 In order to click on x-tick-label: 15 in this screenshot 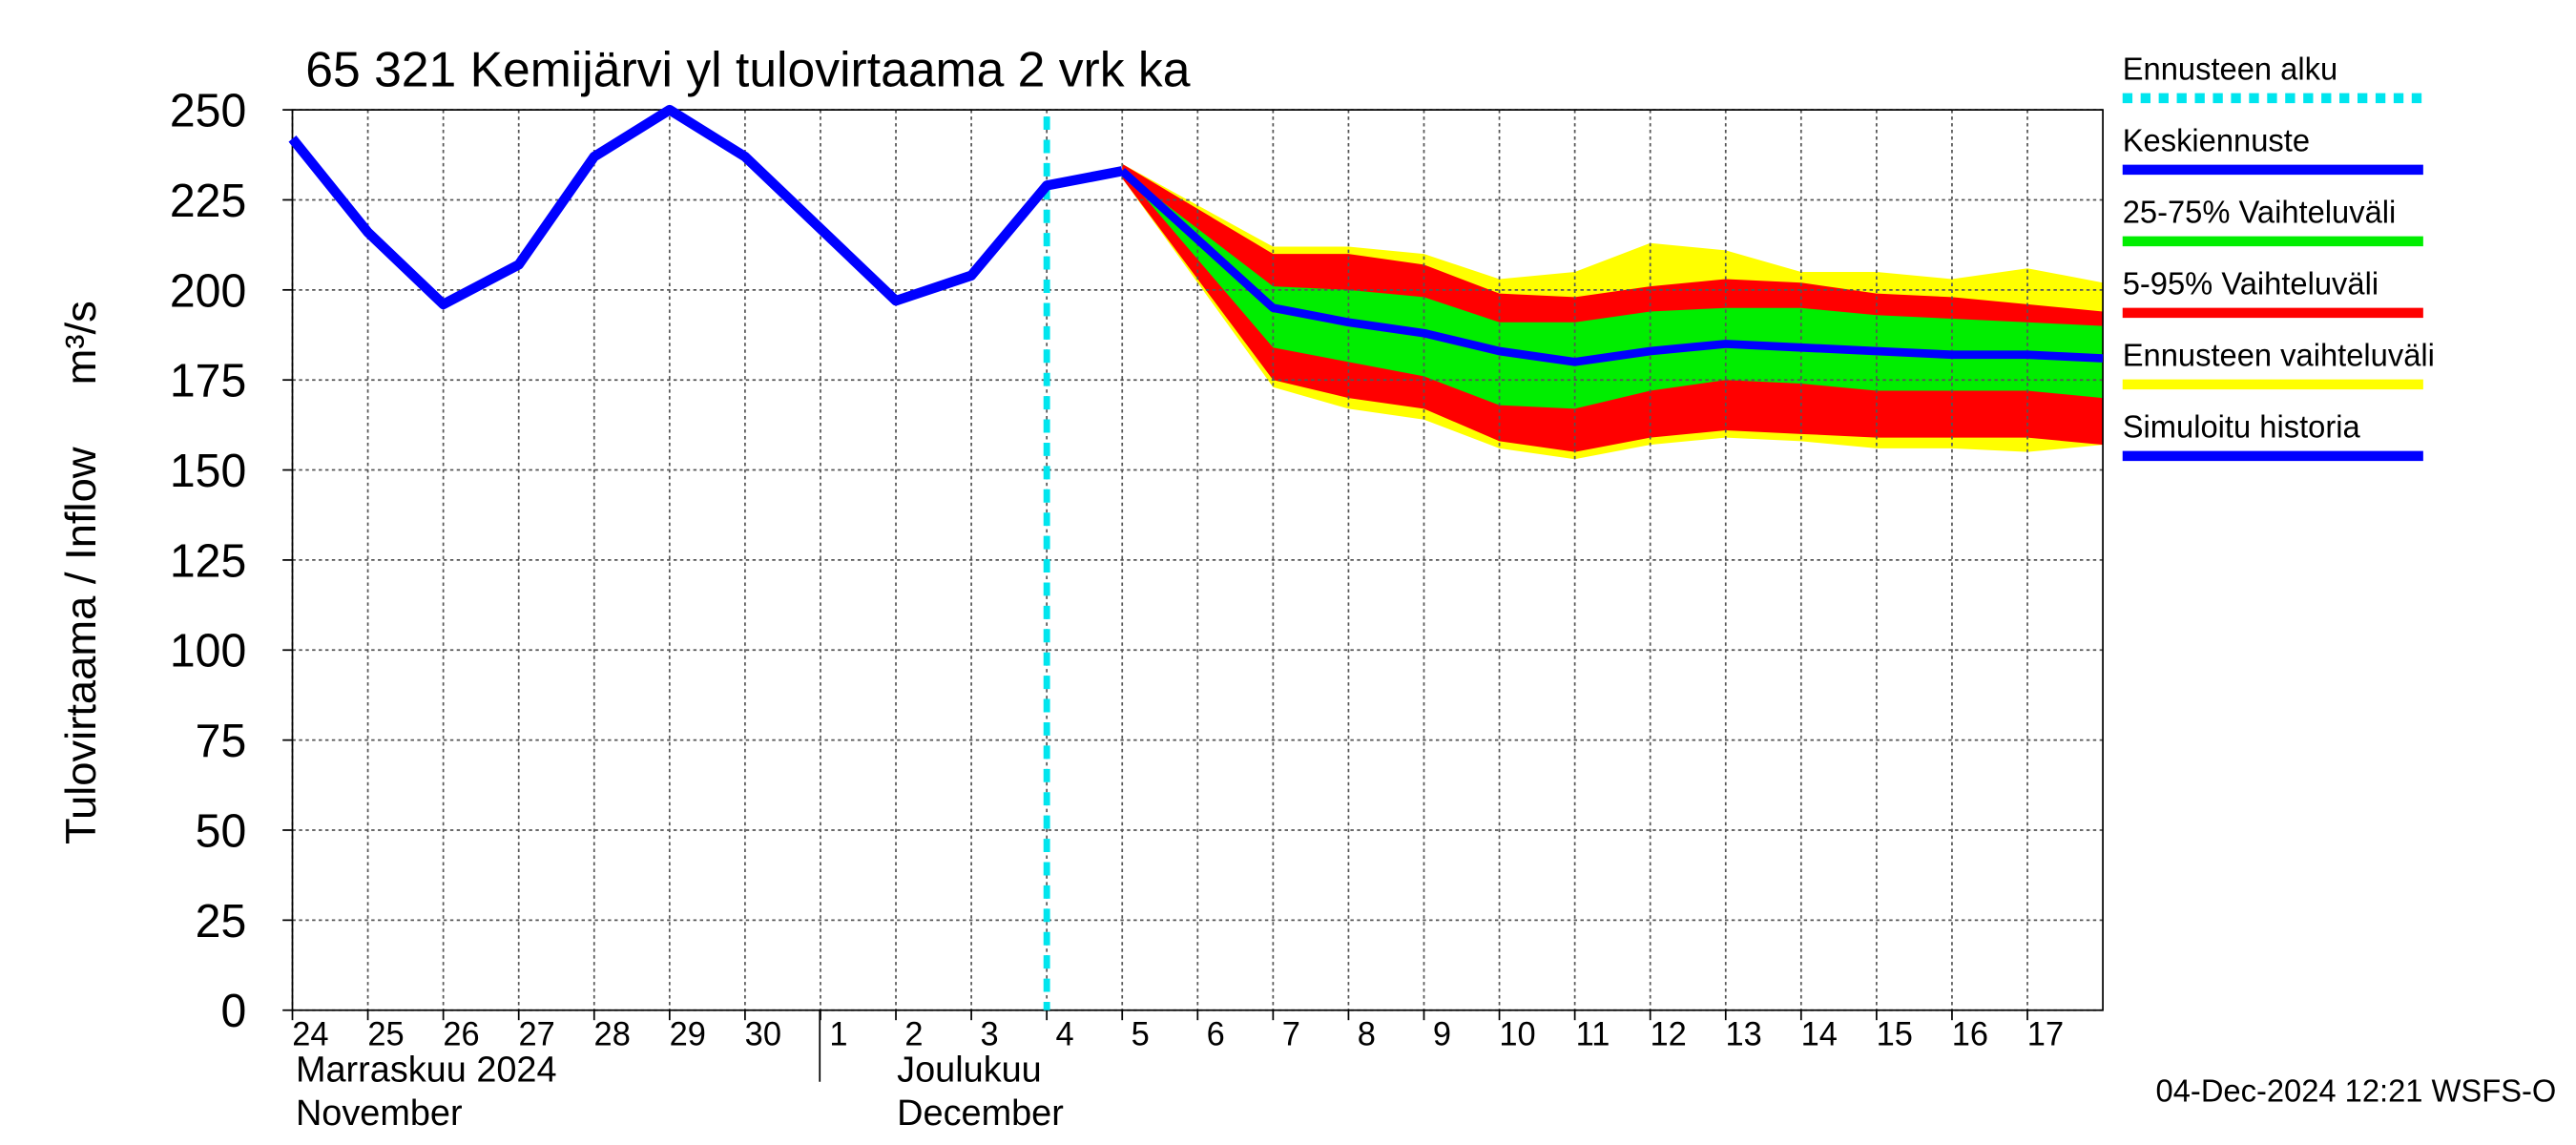, I will do `click(1895, 1034)`.